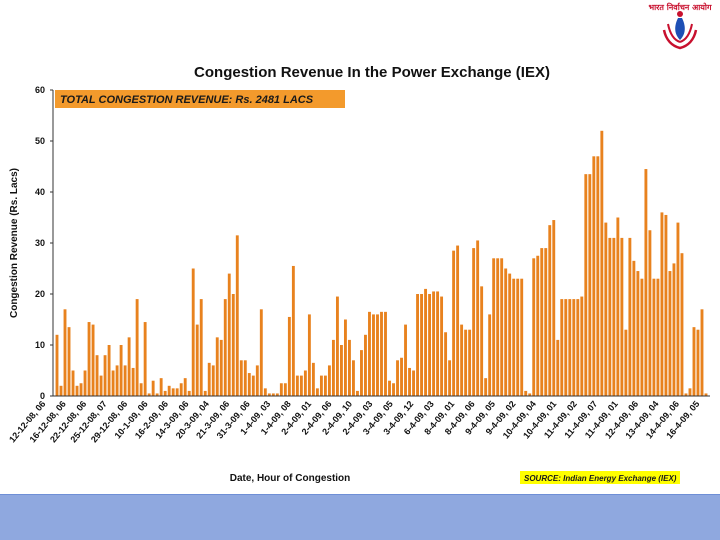 This screenshot has width=720, height=540. Describe the element at coordinates (14, 243) in the screenshot. I see `y-axis-label: Congestion Revenue (Rs. Lacs)` at that location.